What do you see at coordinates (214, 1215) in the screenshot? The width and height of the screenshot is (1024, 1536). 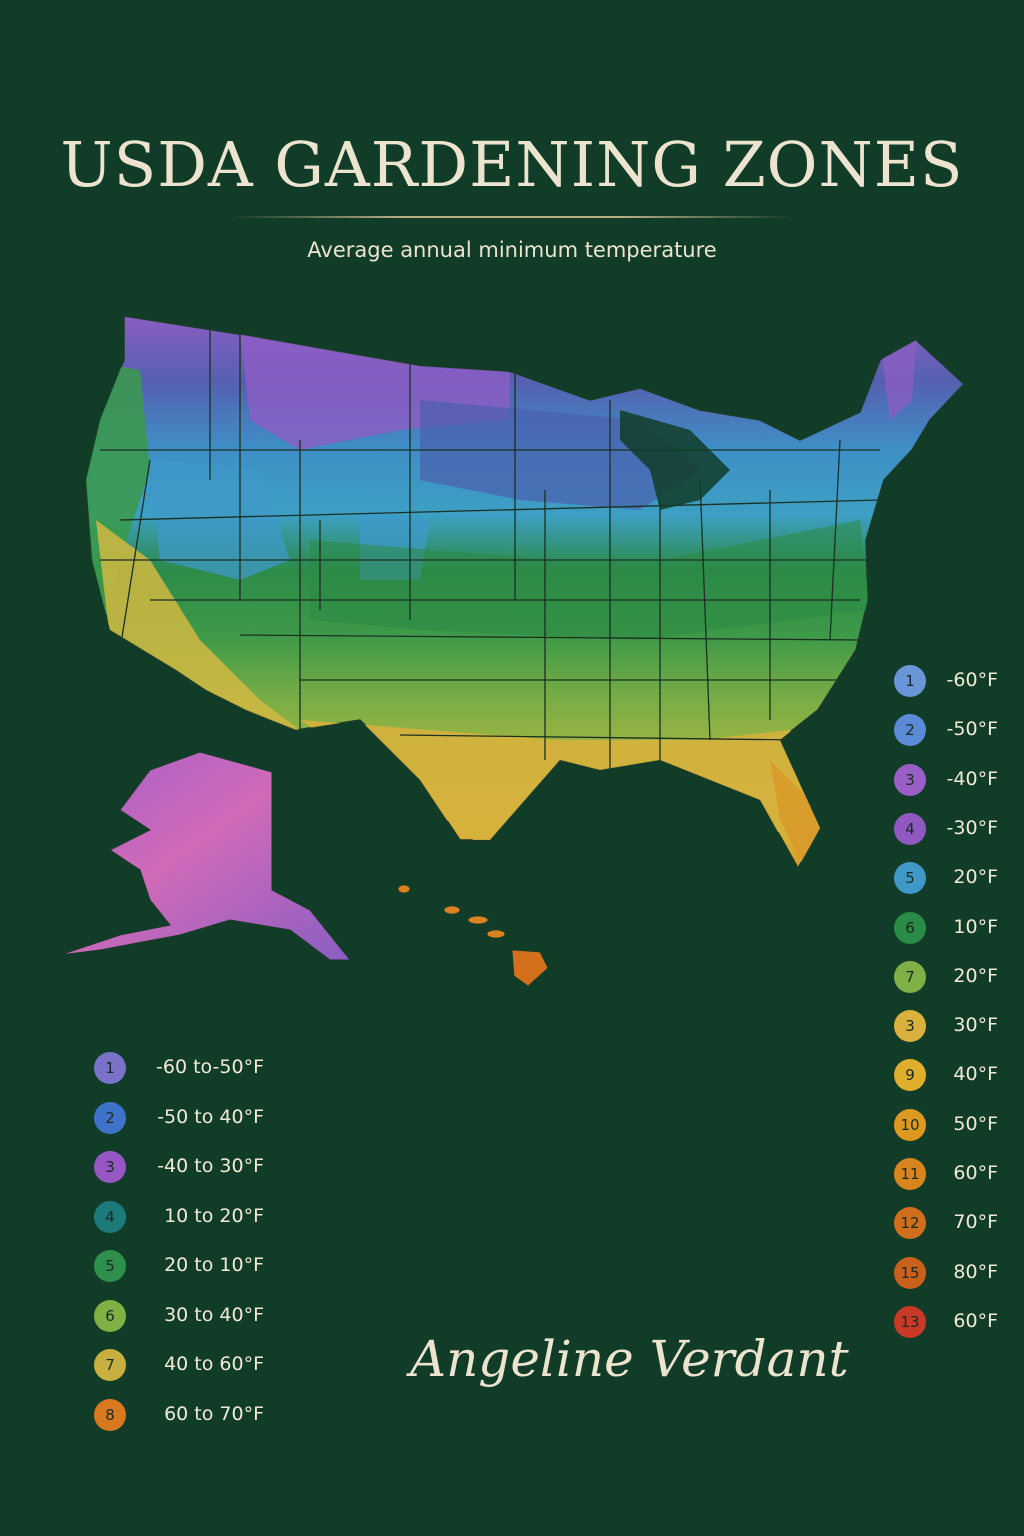 I see `zone-label: 10 to 20°F` at bounding box center [214, 1215].